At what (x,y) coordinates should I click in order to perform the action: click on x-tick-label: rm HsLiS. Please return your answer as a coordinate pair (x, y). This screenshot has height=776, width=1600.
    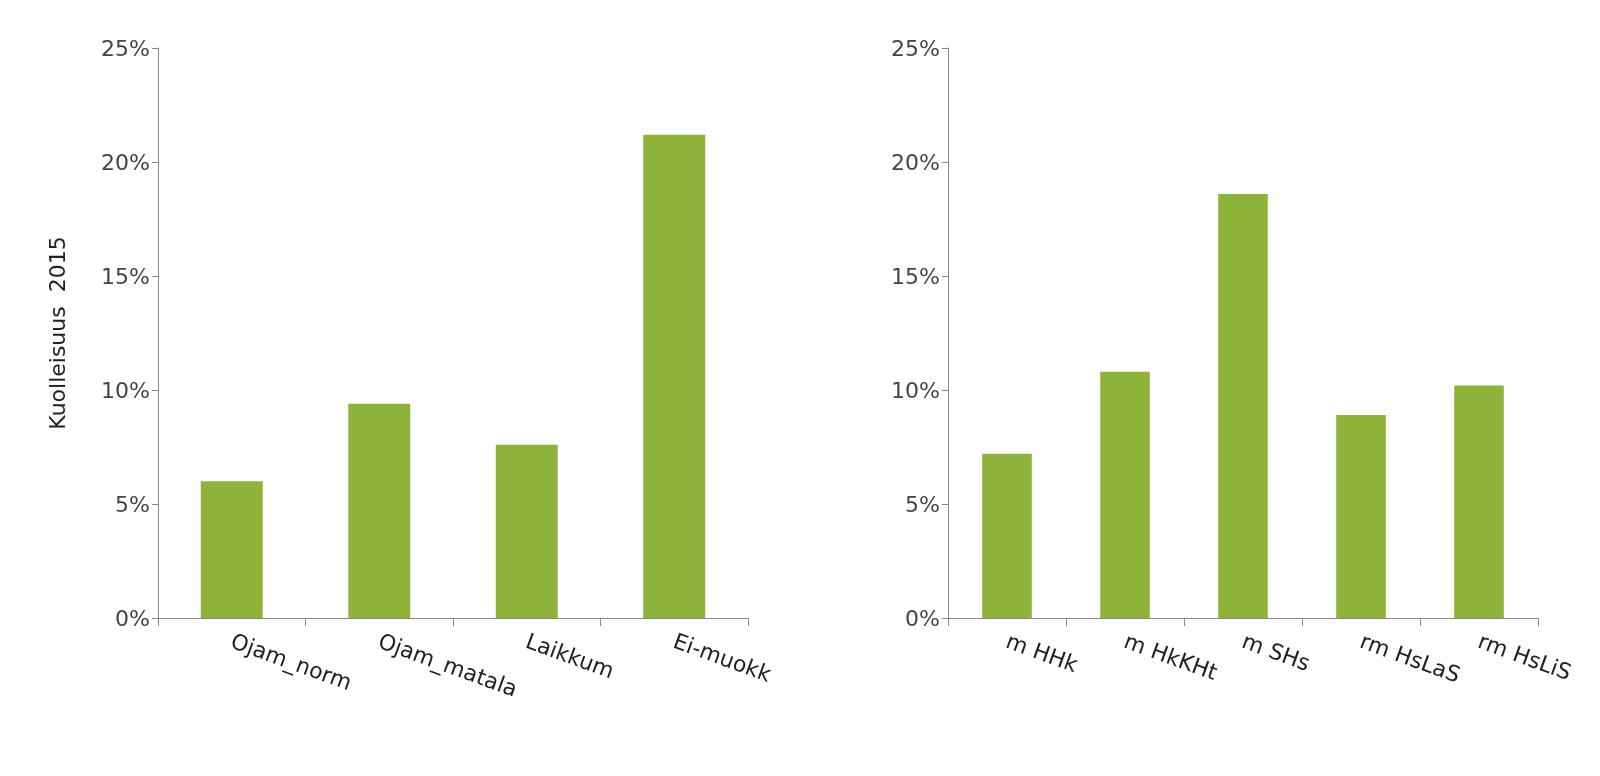
    Looking at the image, I should click on (1524, 657).